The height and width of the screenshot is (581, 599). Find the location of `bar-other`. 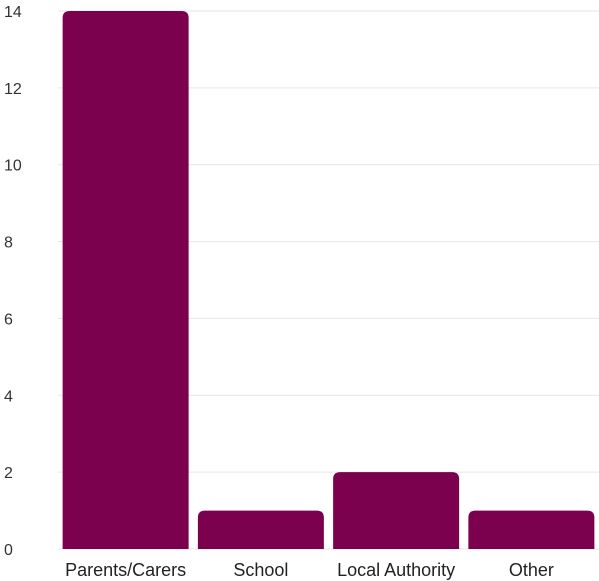

bar-other is located at coordinates (531, 529).